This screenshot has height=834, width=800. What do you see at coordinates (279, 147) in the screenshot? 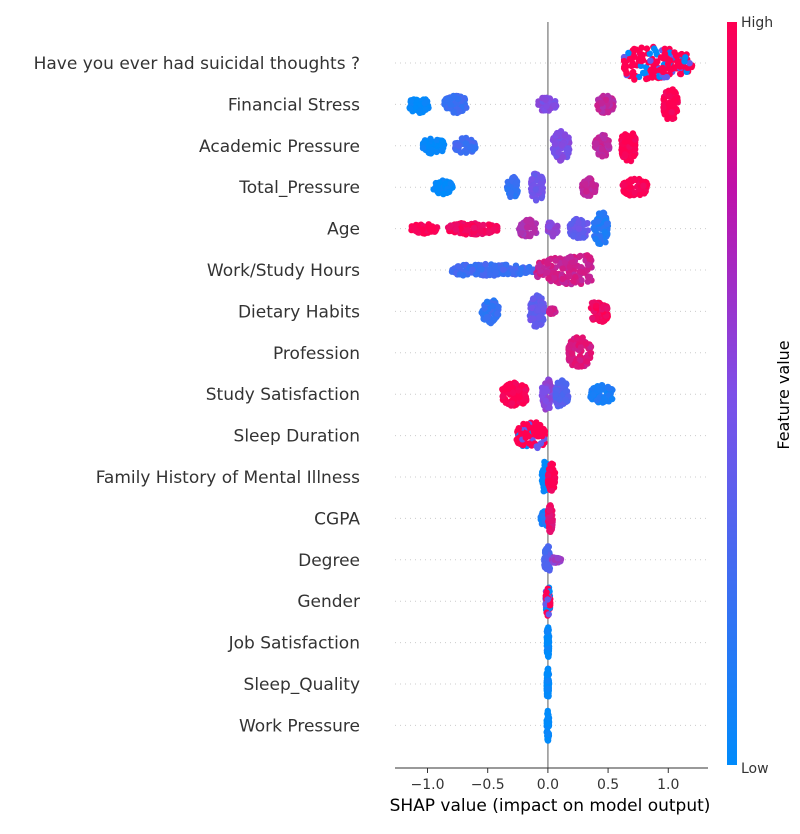
I see `feature-label: Academic Pressure` at bounding box center [279, 147].